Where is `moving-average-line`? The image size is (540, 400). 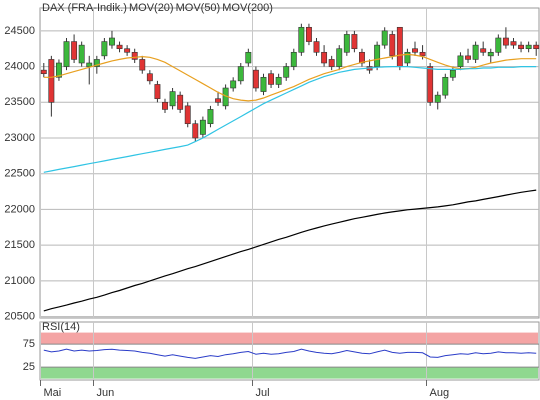 moving-average-line is located at coordinates (290, 77).